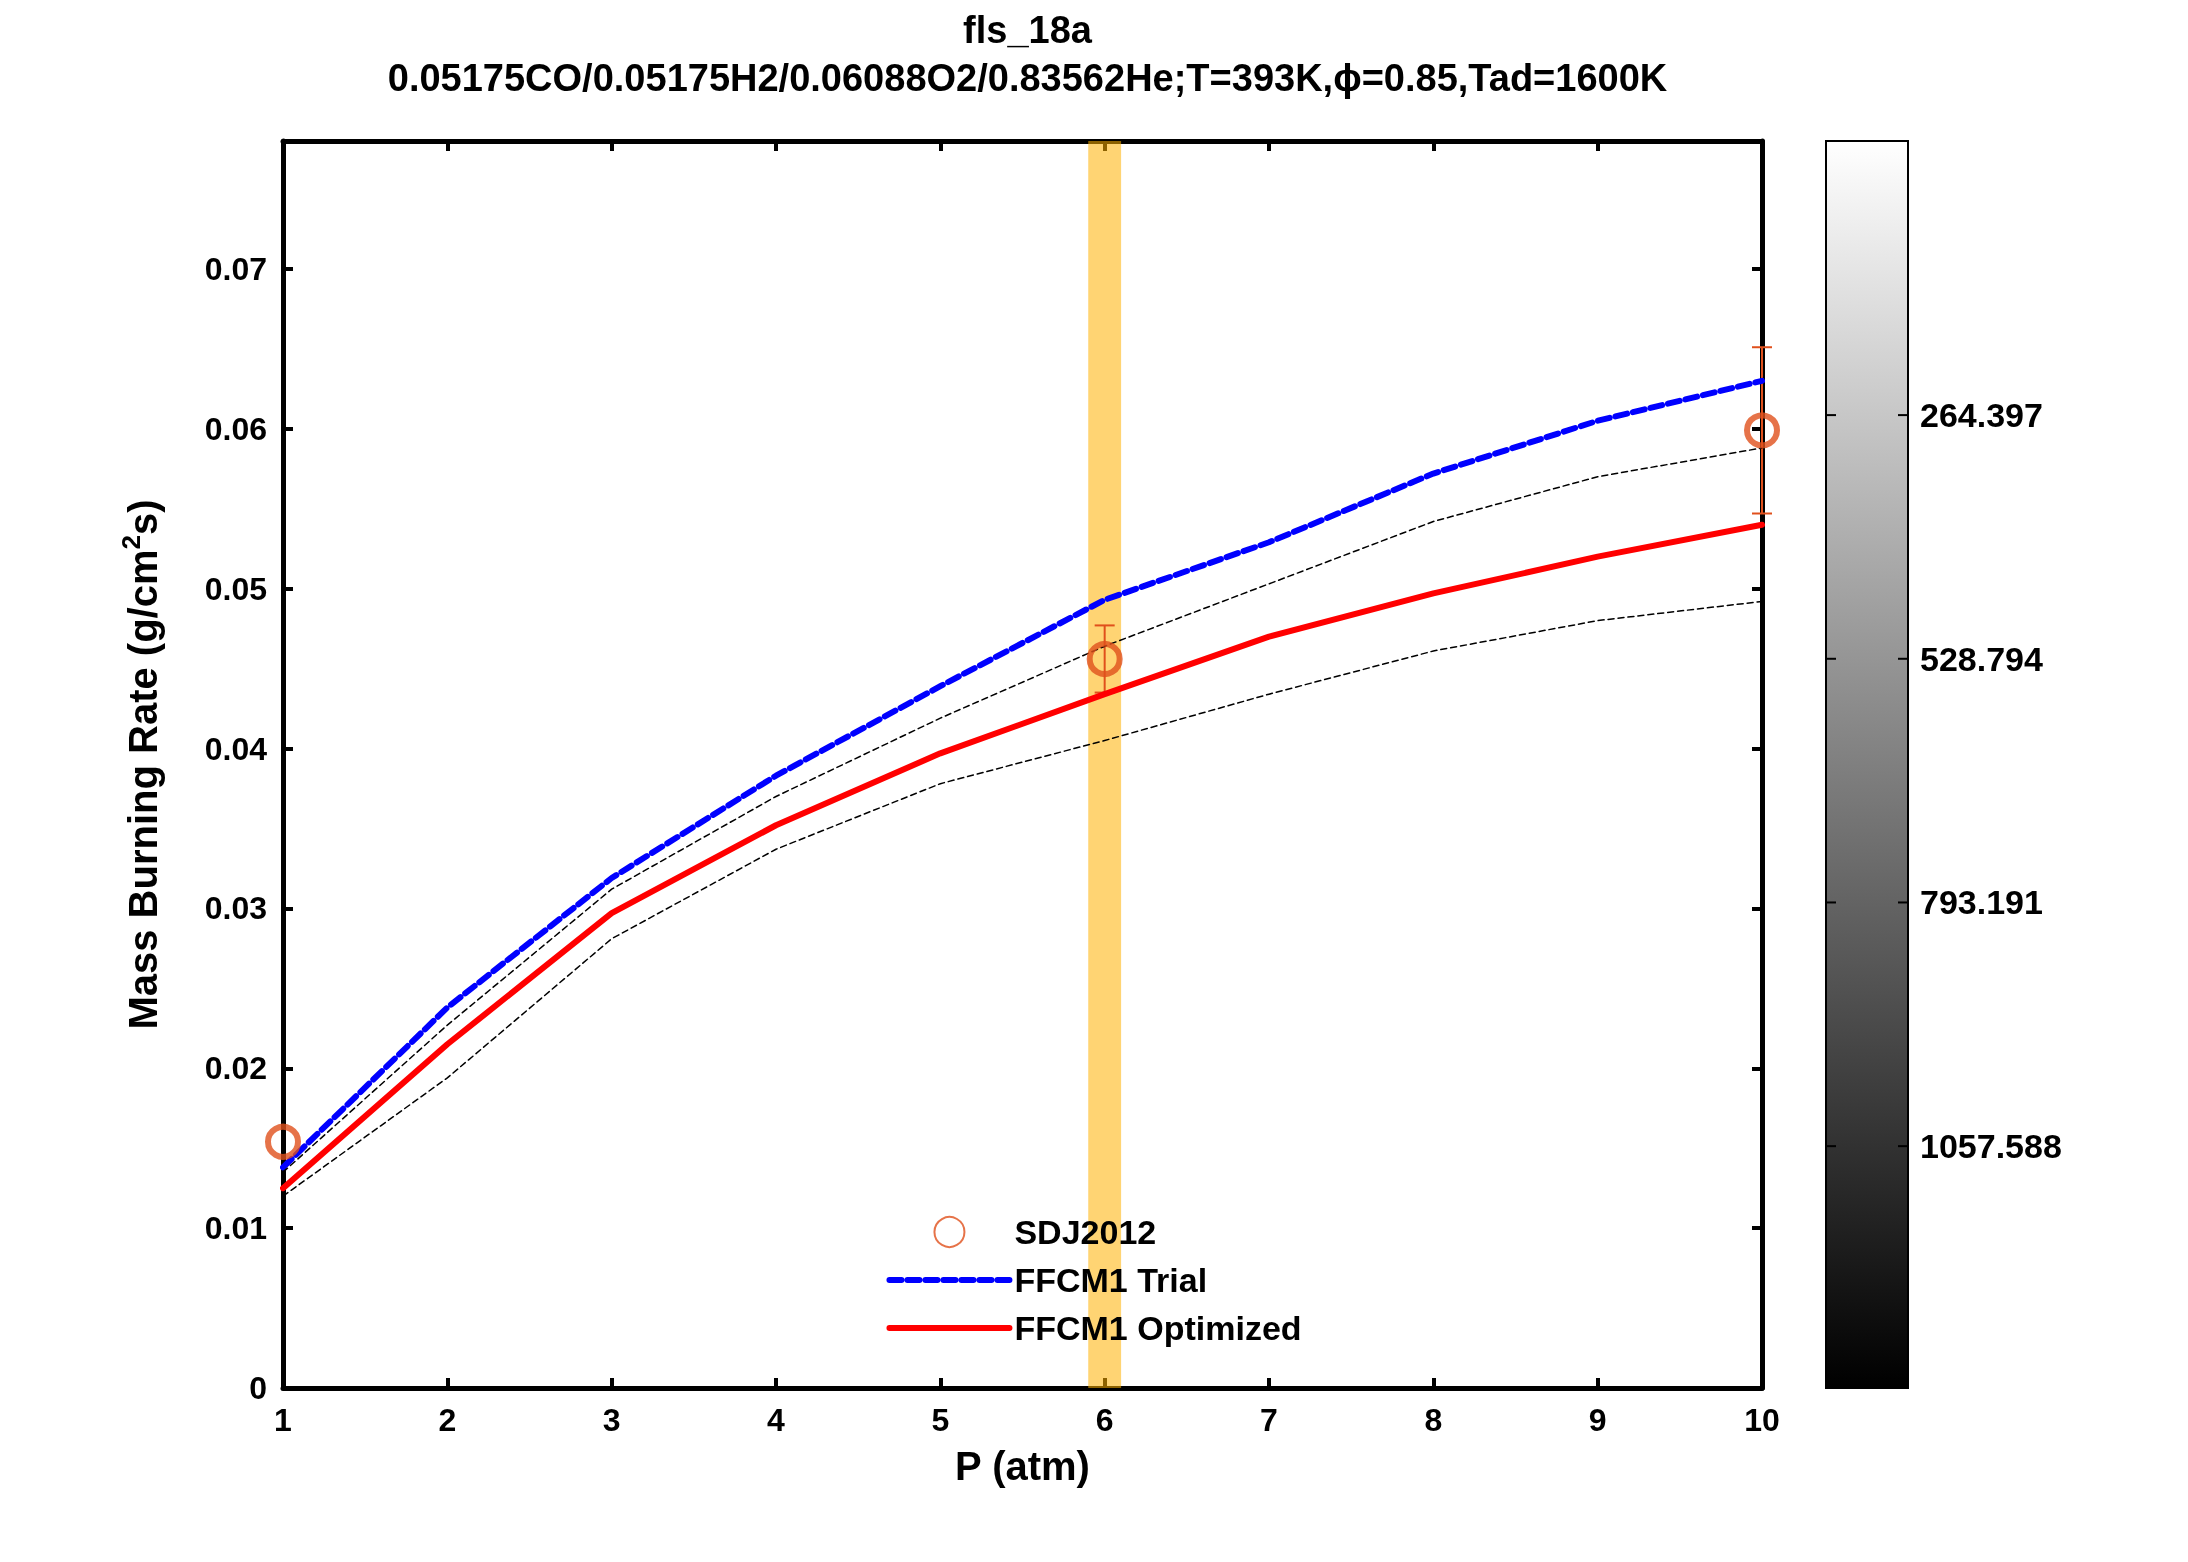 The height and width of the screenshot is (1562, 2188). I want to click on legend-label: FFCM1 Optimized, so click(1158, 1328).